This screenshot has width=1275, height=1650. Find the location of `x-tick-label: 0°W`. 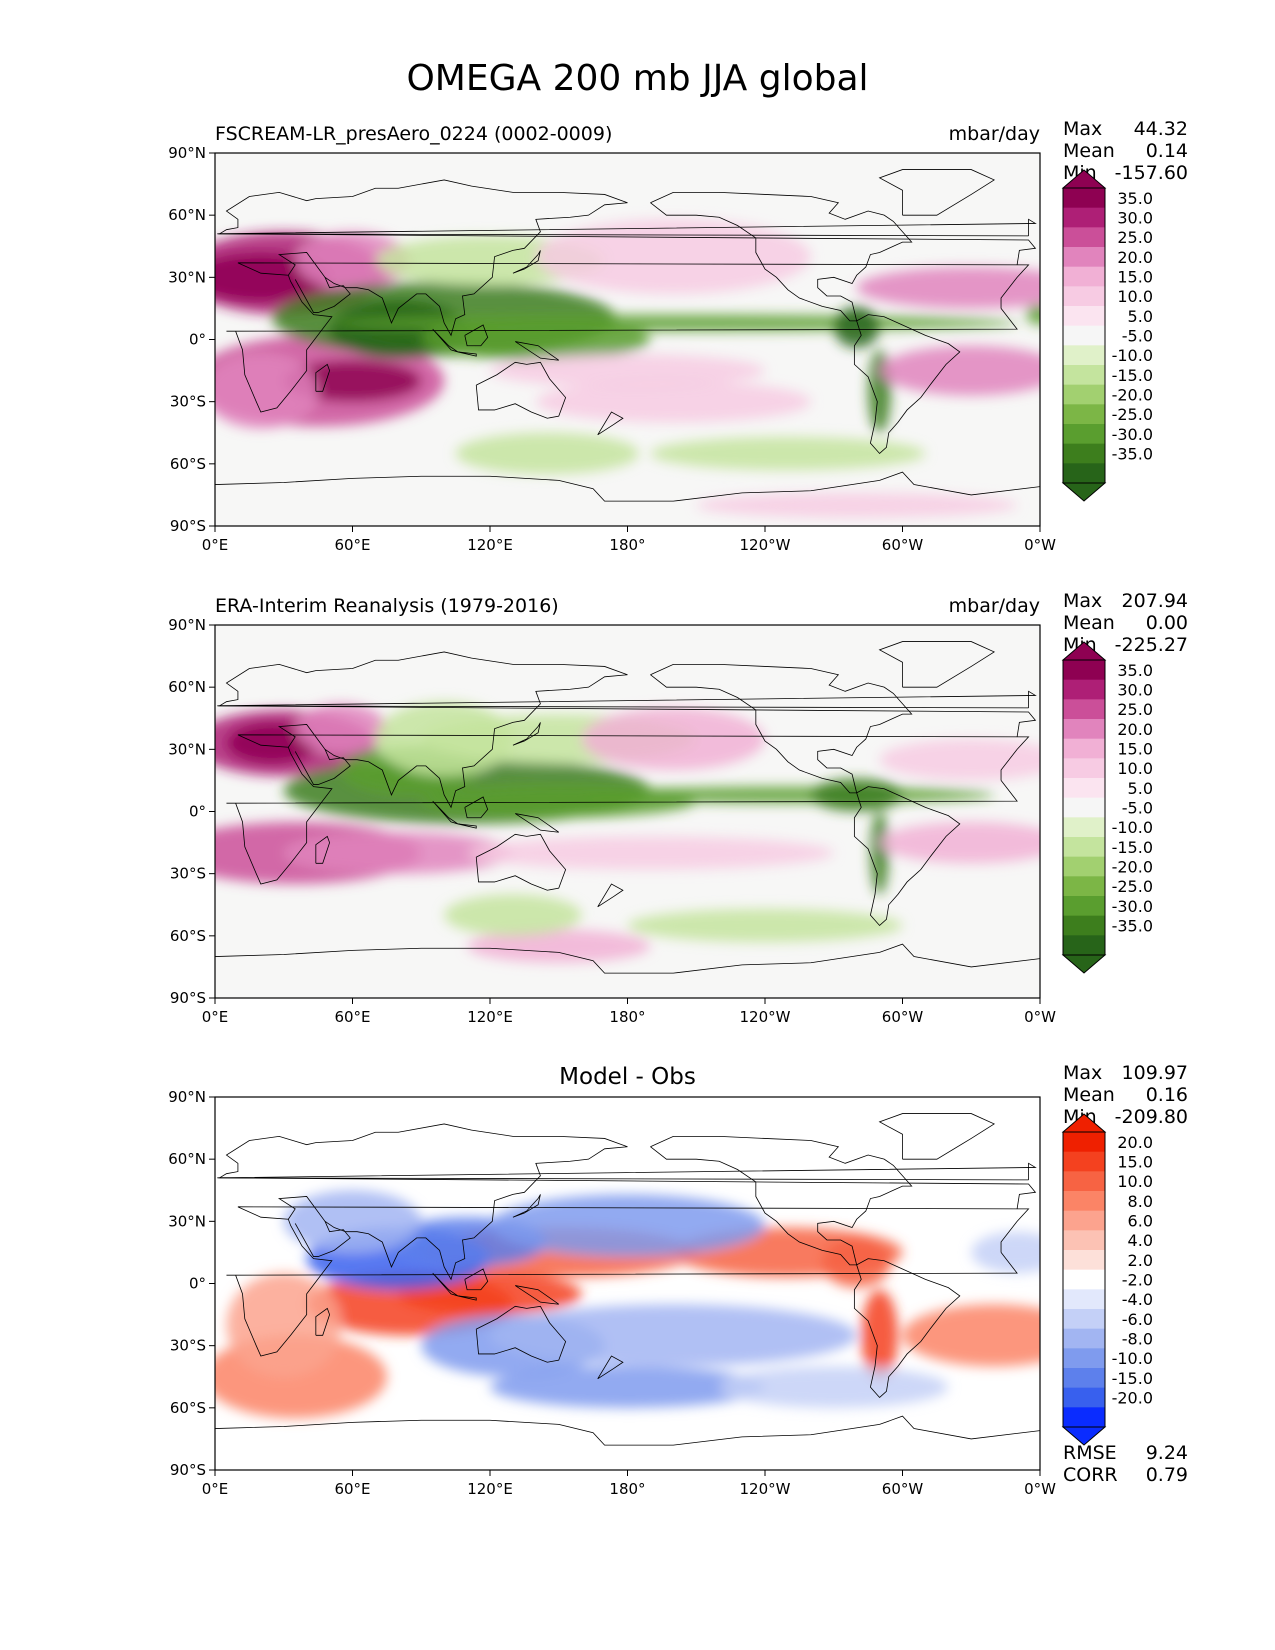

x-tick-label: 0°W is located at coordinates (1040, 1017).